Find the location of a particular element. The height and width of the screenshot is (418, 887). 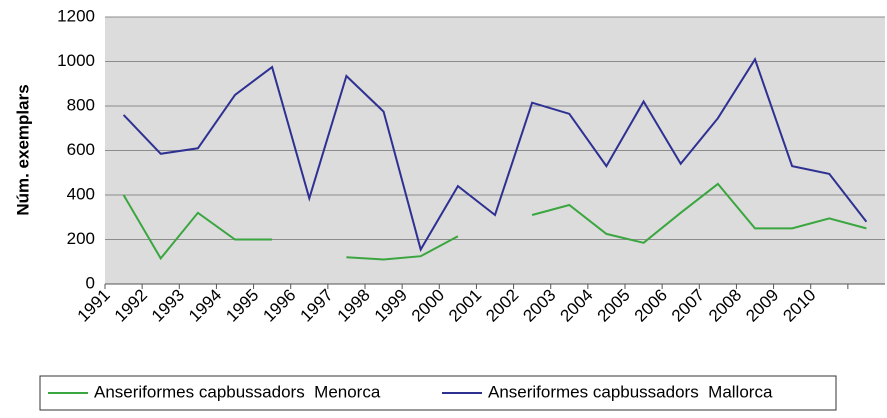

y-tick-label: 1200 is located at coordinates (76, 15).